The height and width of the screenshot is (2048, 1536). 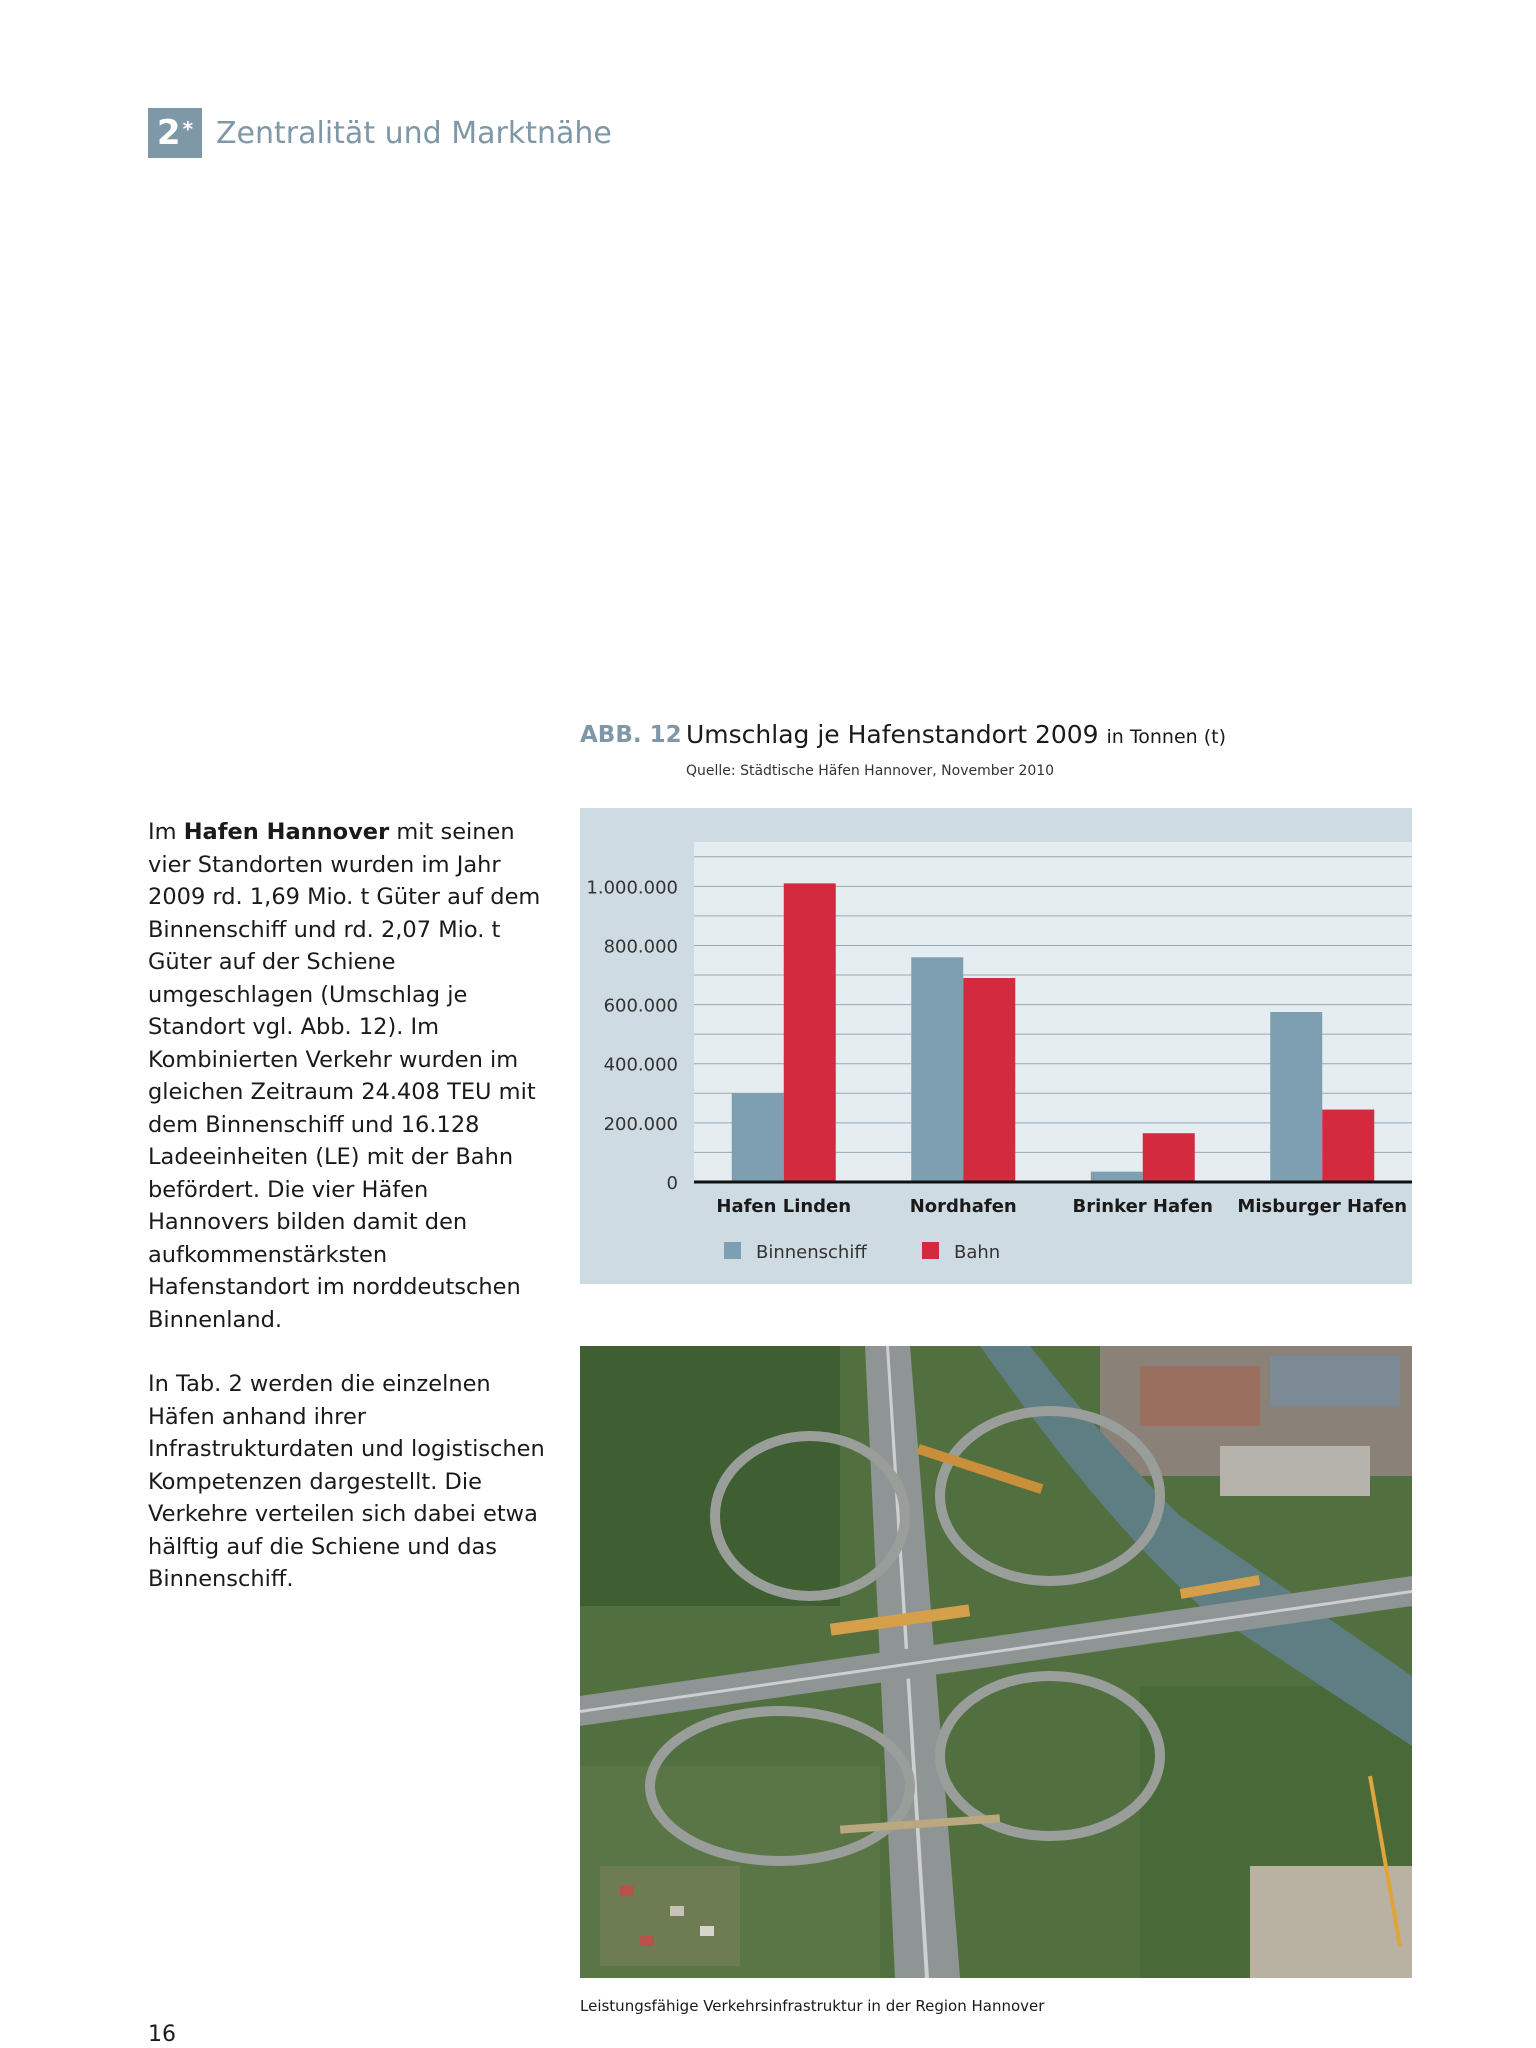 I want to click on chapter-mark: *, so click(x=188, y=129).